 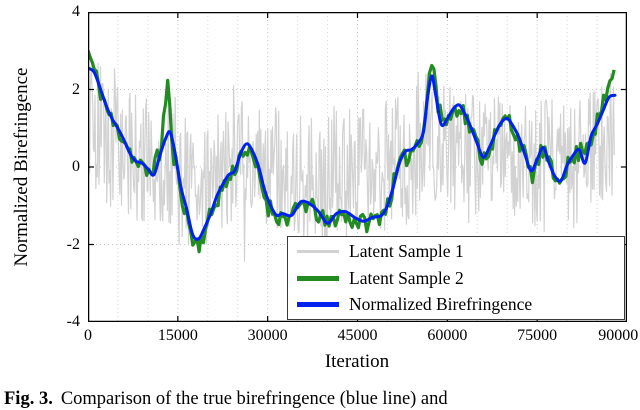 I want to click on x-tick-label: 60000, so click(x=447, y=335).